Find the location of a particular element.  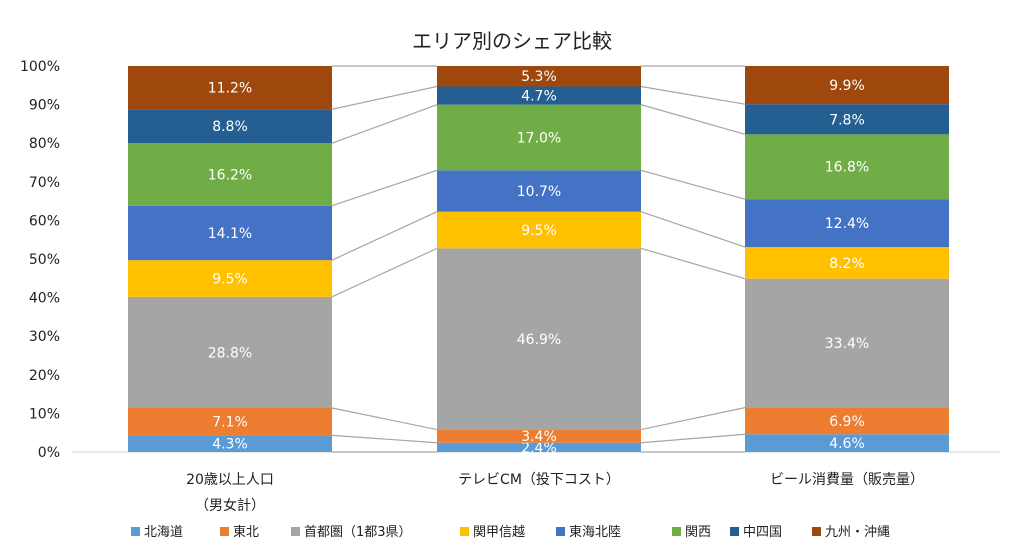

data-label: 8.8% is located at coordinates (230, 127).